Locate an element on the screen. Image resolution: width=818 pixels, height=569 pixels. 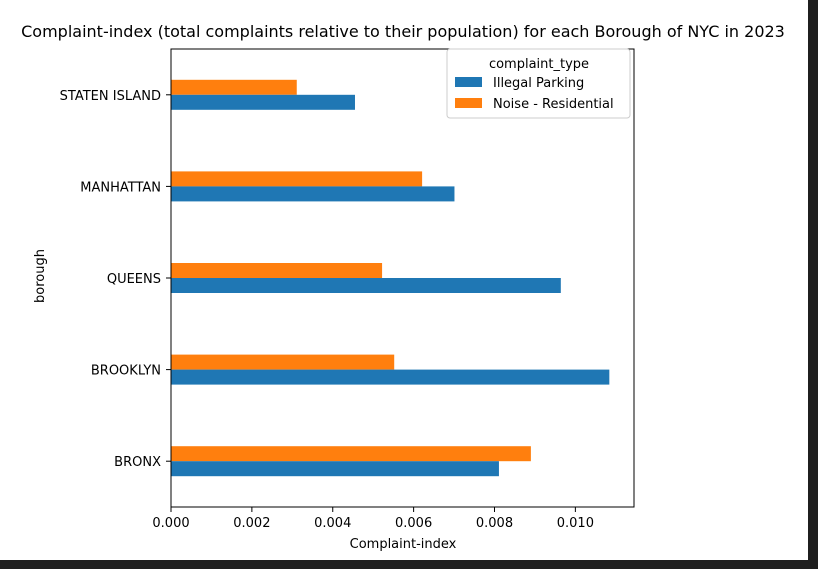
window-edge-right is located at coordinates (813, 284).